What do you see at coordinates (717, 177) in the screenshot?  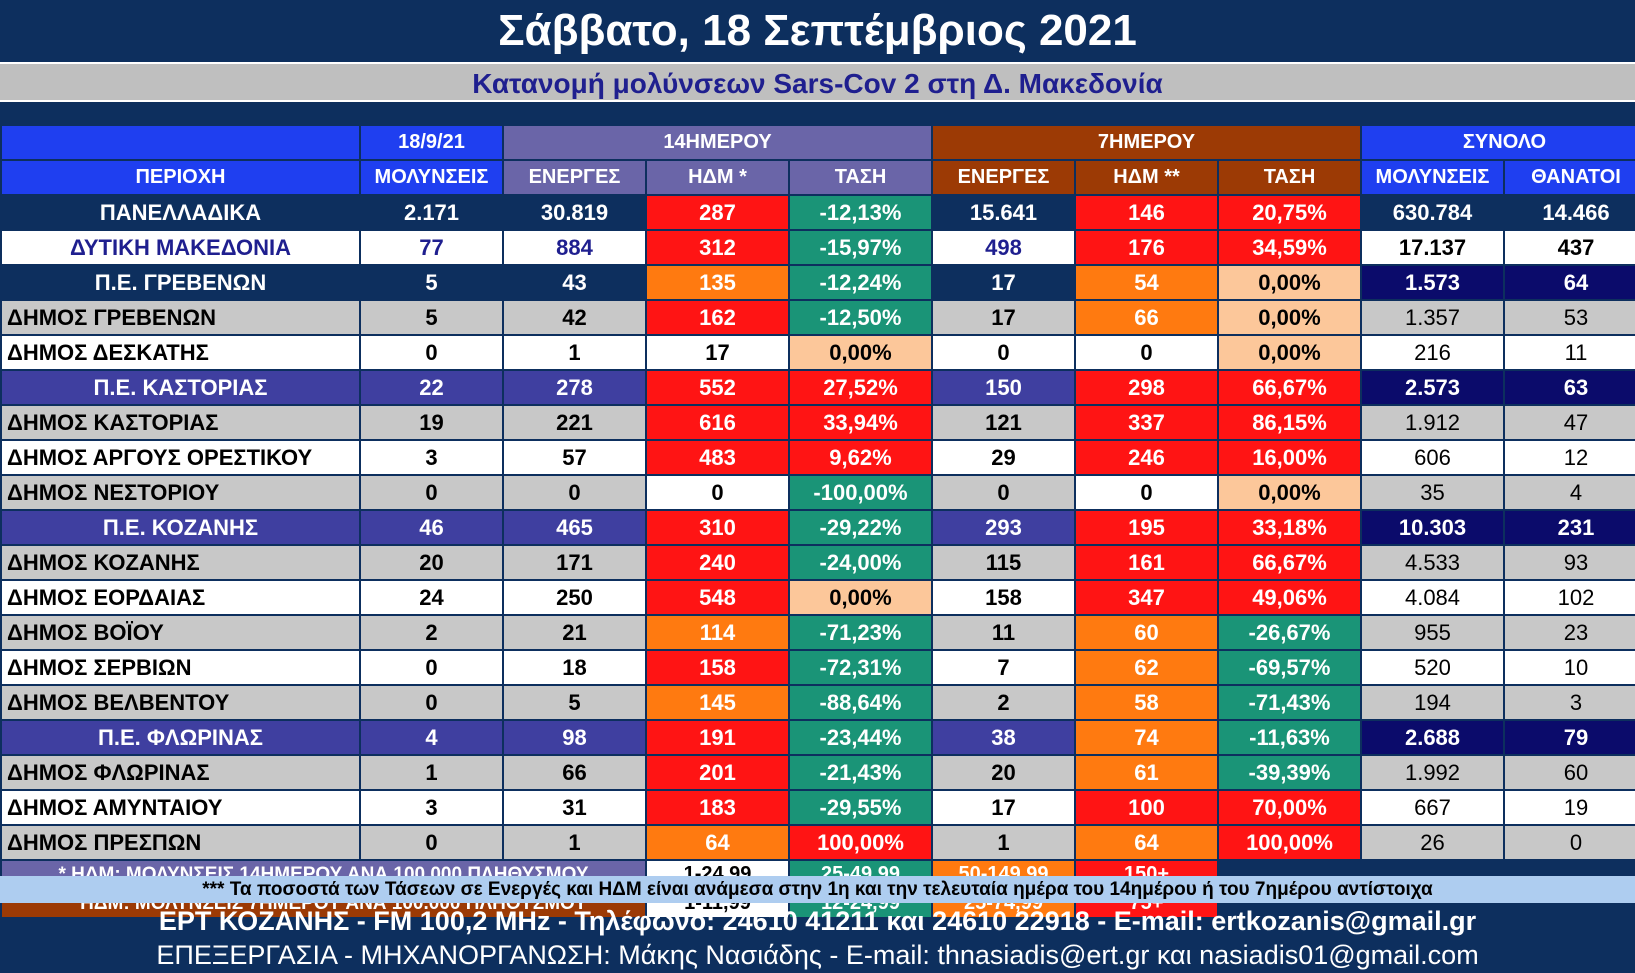 I see `header-hdm-14: ΗΔΜ *` at bounding box center [717, 177].